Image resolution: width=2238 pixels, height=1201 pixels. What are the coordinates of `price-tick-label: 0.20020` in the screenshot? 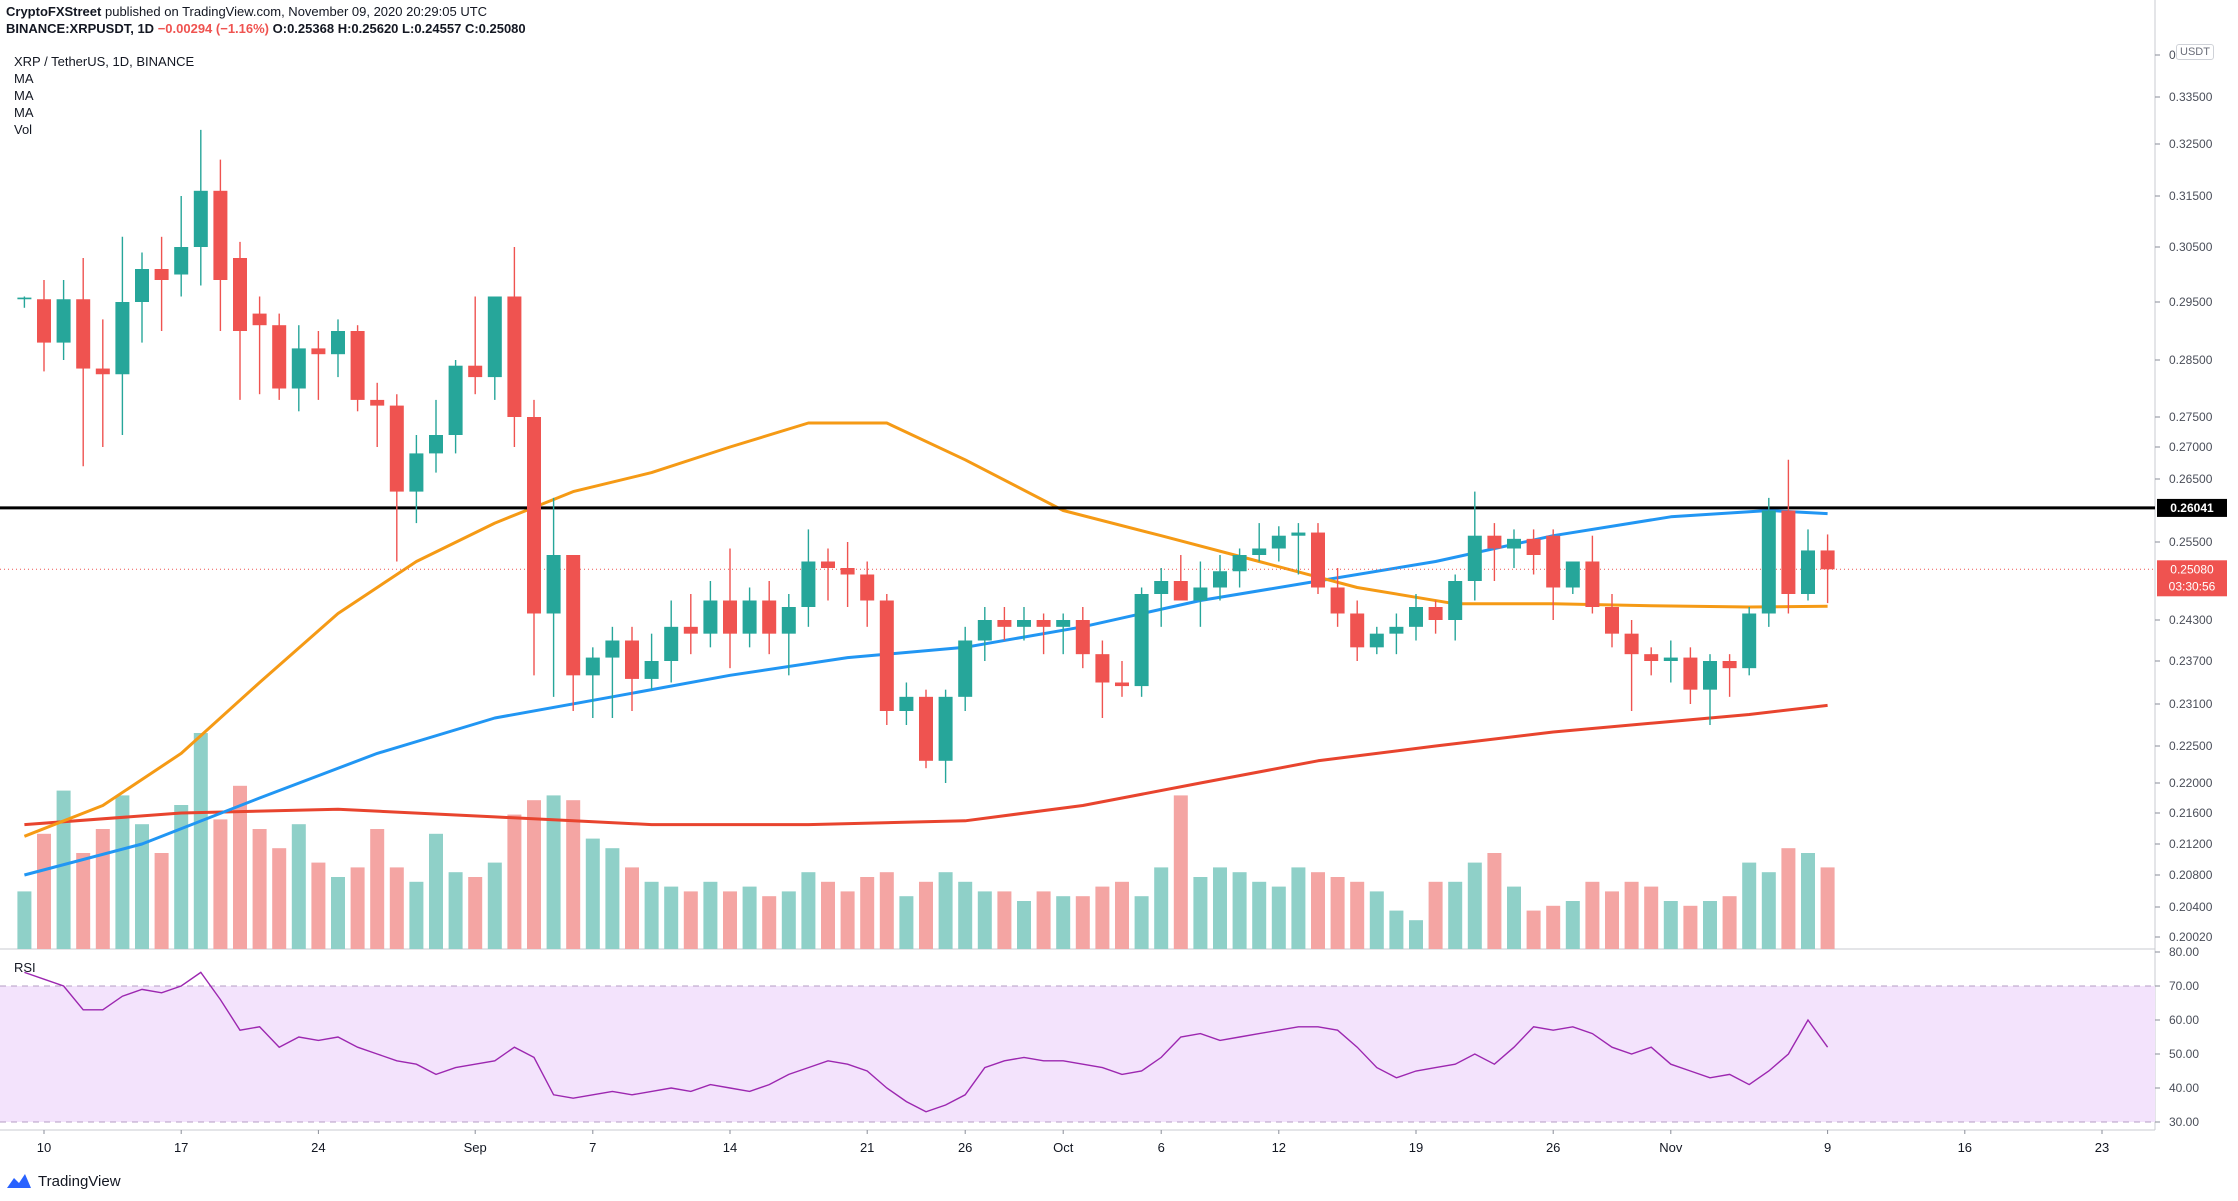 It's located at (2191, 937).